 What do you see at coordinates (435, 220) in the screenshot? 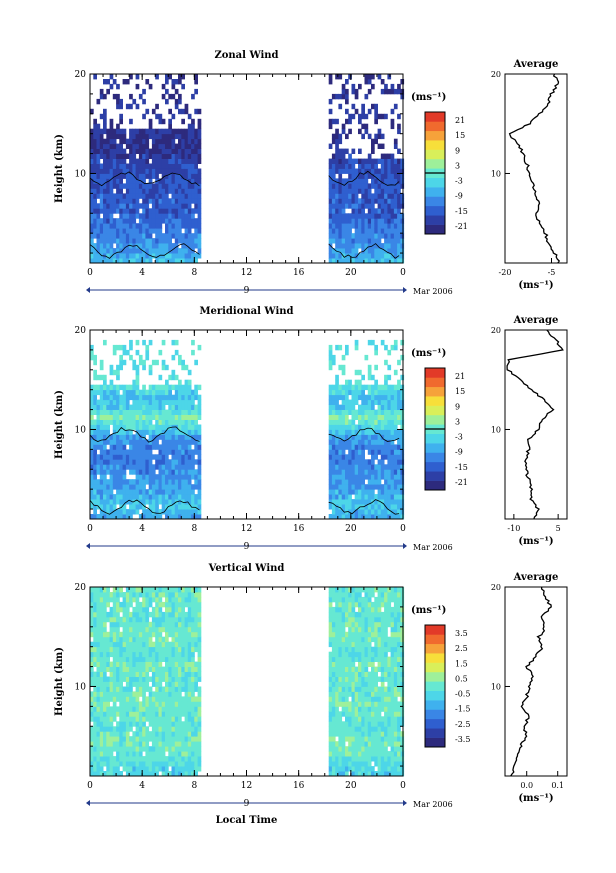
I see `colorbar-swatch` at bounding box center [435, 220].